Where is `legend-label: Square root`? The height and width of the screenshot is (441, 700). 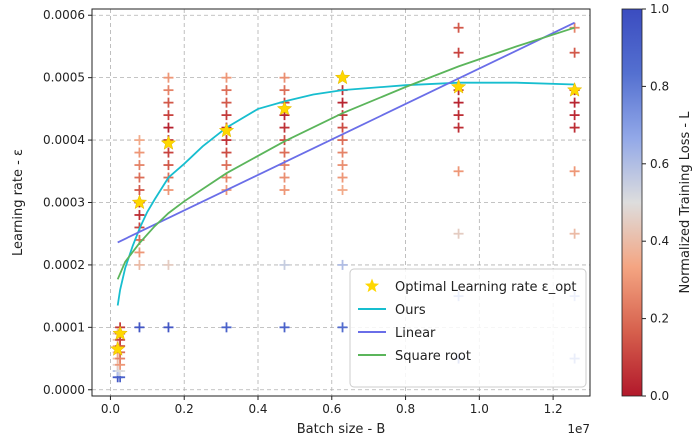 legend-label: Square root is located at coordinates (433, 356).